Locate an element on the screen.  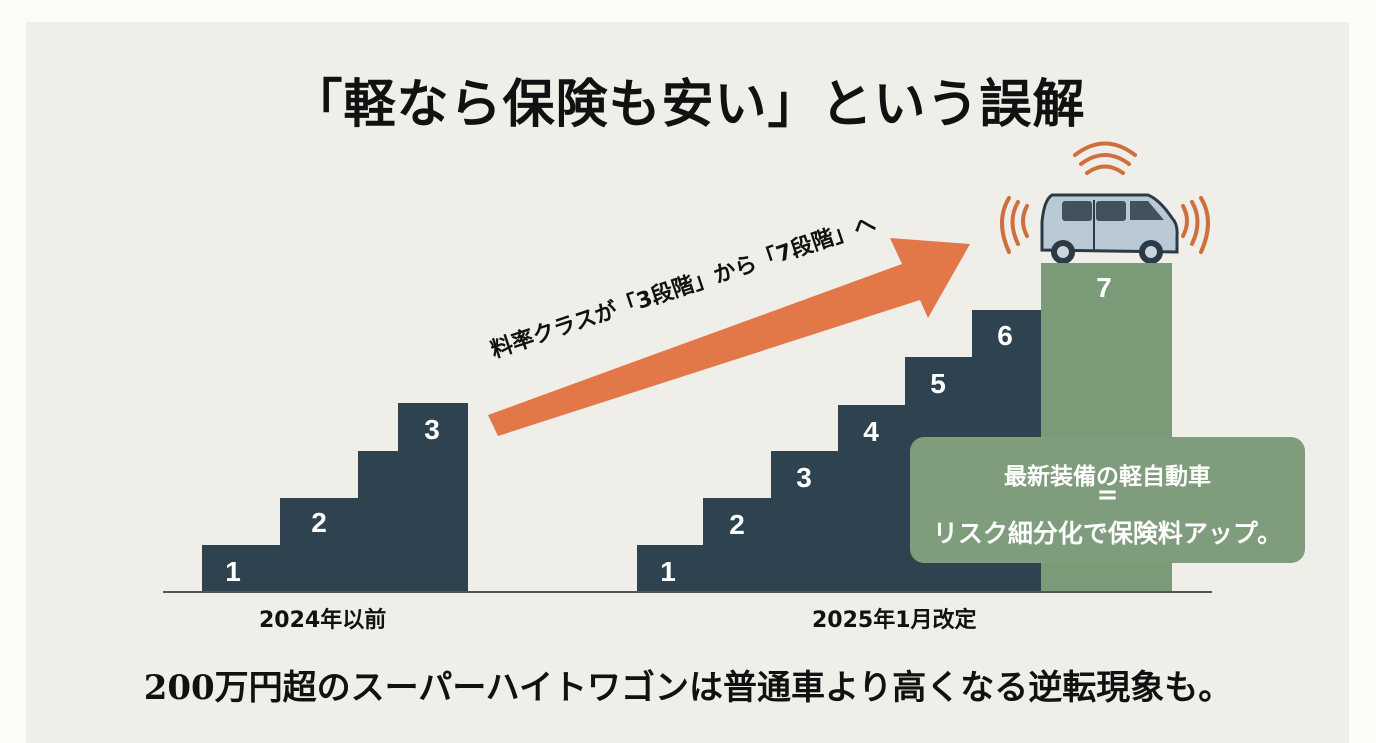
kei-car-icon is located at coordinates (1109, 228).